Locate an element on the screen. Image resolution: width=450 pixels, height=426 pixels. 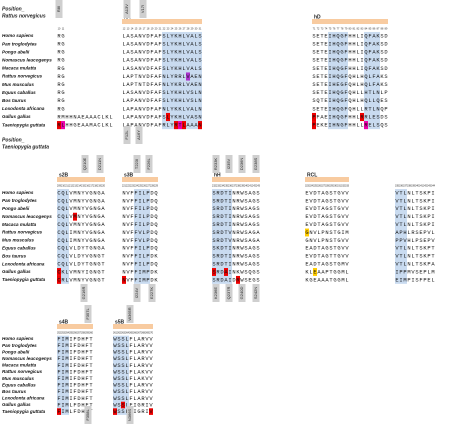
position-number: 367 is located at coordinates (139, 333).